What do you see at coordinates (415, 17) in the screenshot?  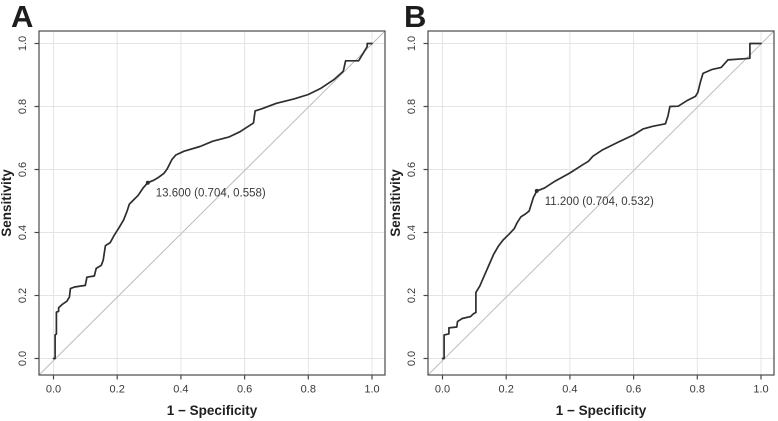 I see `panel-label-b: B` at bounding box center [415, 17].